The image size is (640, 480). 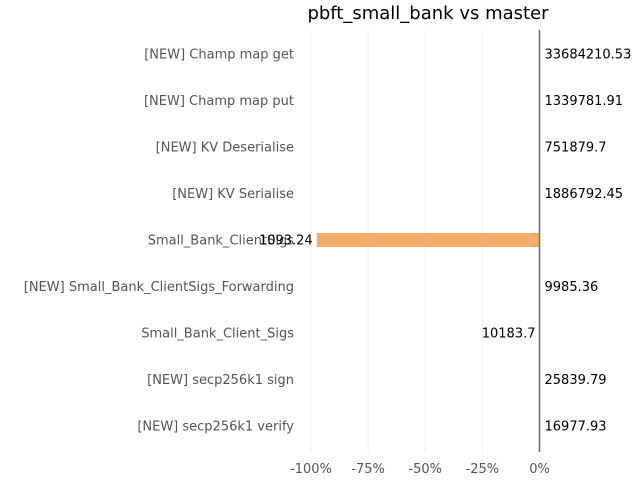 I want to click on category-label: [NEW] secp256k1 verify, so click(x=215, y=427).